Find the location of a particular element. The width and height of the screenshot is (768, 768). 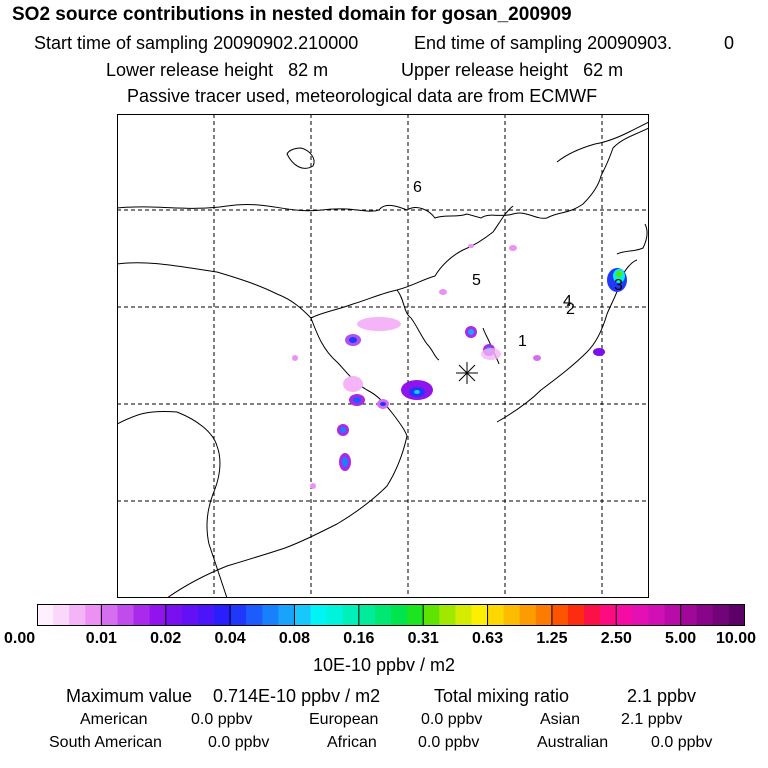

map-label-5: 5 is located at coordinates (476, 280).